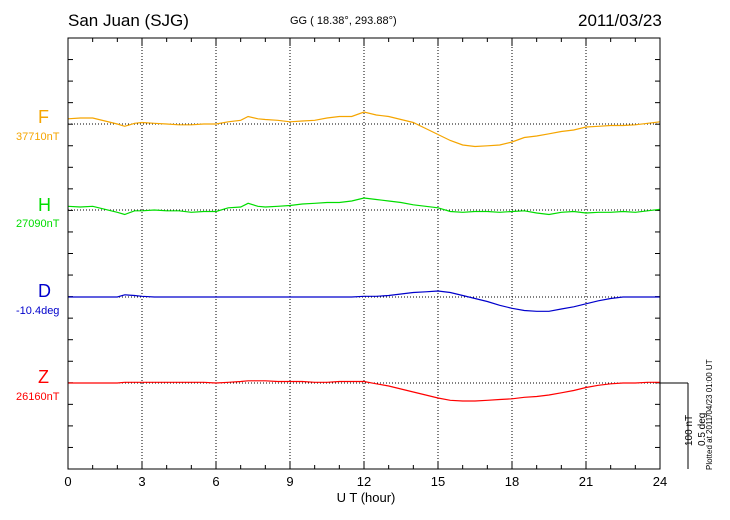 The height and width of the screenshot is (520, 730). I want to click on x-tick-label: 0, so click(67, 481).